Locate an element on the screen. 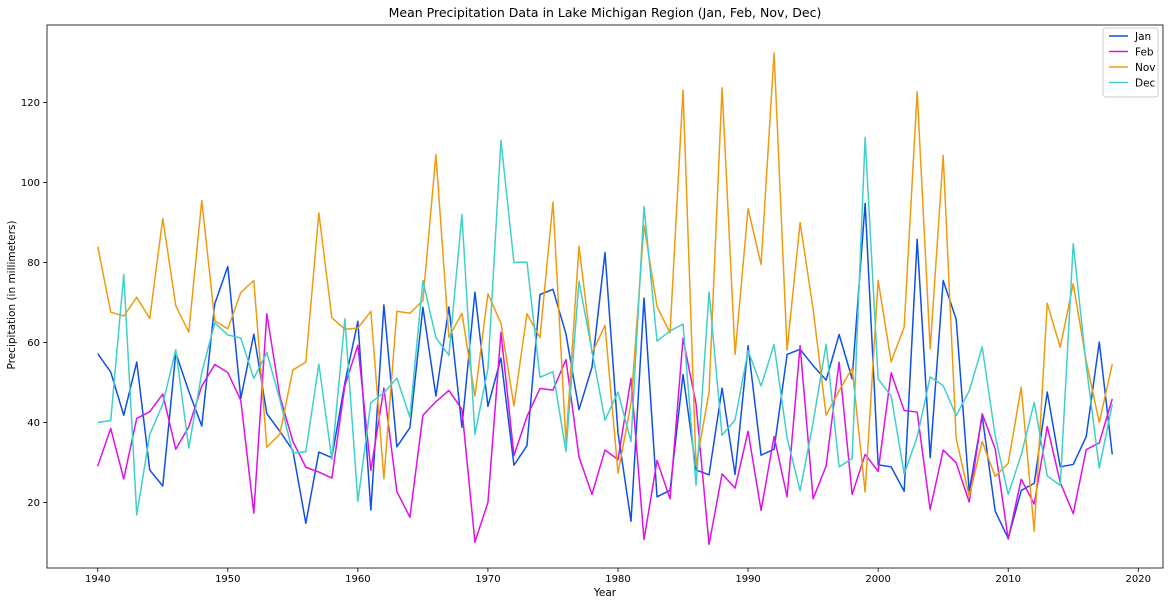  x-tick-label: 1970 is located at coordinates (487, 579).